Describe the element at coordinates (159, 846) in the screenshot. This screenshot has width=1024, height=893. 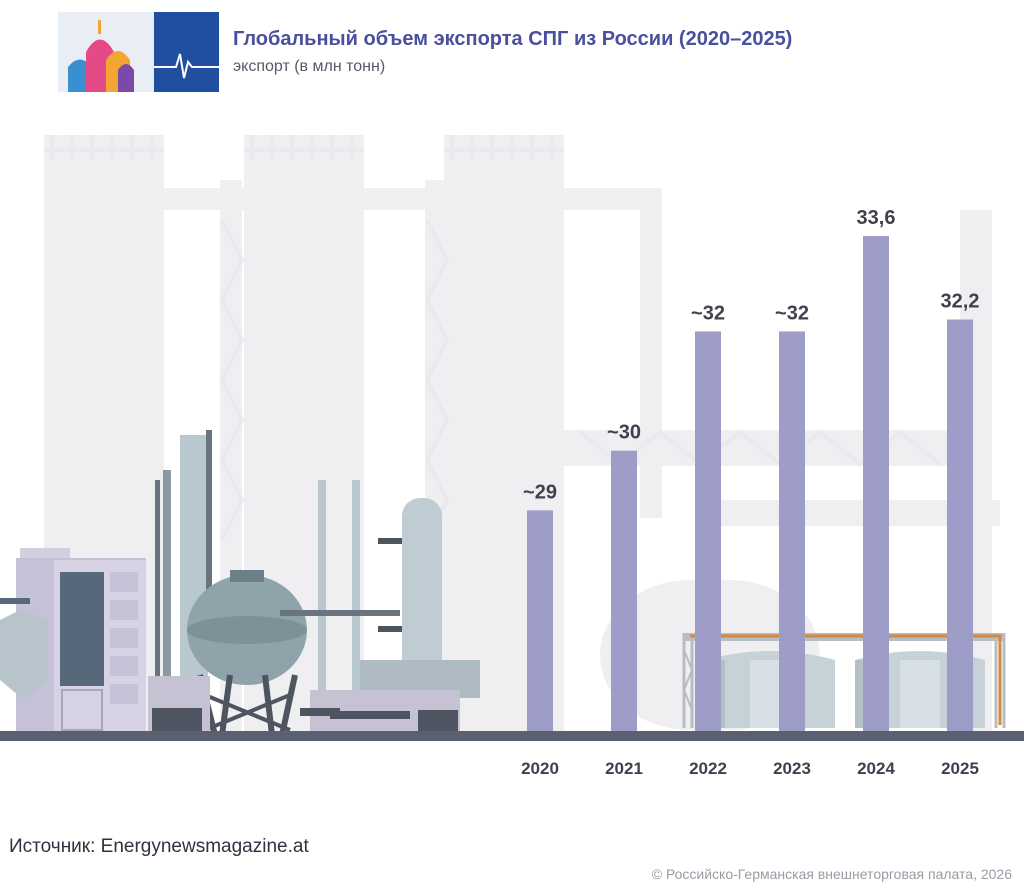
I see `source-note: Источник: Energynewsmagazine.at` at that location.